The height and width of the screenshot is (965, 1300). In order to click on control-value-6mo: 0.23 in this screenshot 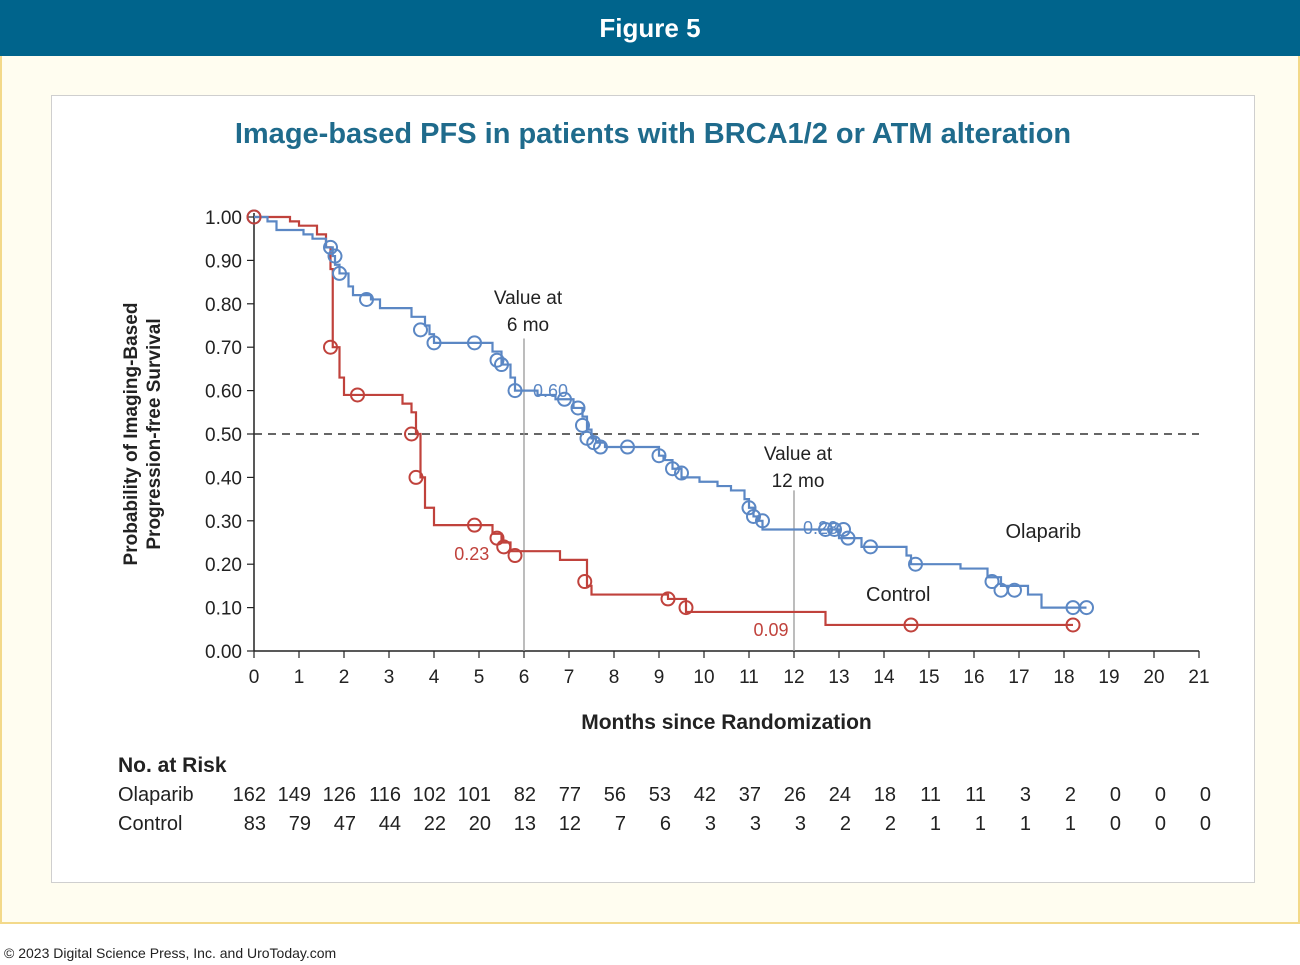, I will do `click(471, 554)`.